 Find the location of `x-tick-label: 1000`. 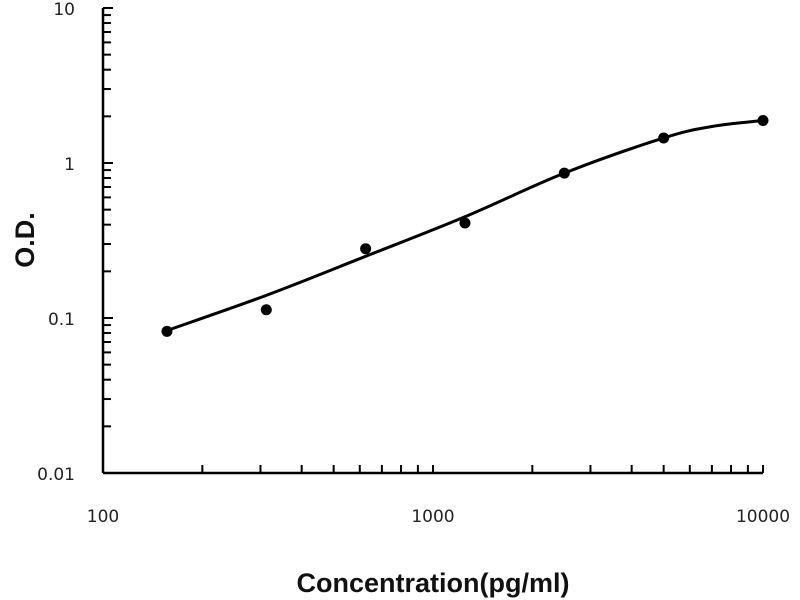

x-tick-label: 1000 is located at coordinates (432, 517).